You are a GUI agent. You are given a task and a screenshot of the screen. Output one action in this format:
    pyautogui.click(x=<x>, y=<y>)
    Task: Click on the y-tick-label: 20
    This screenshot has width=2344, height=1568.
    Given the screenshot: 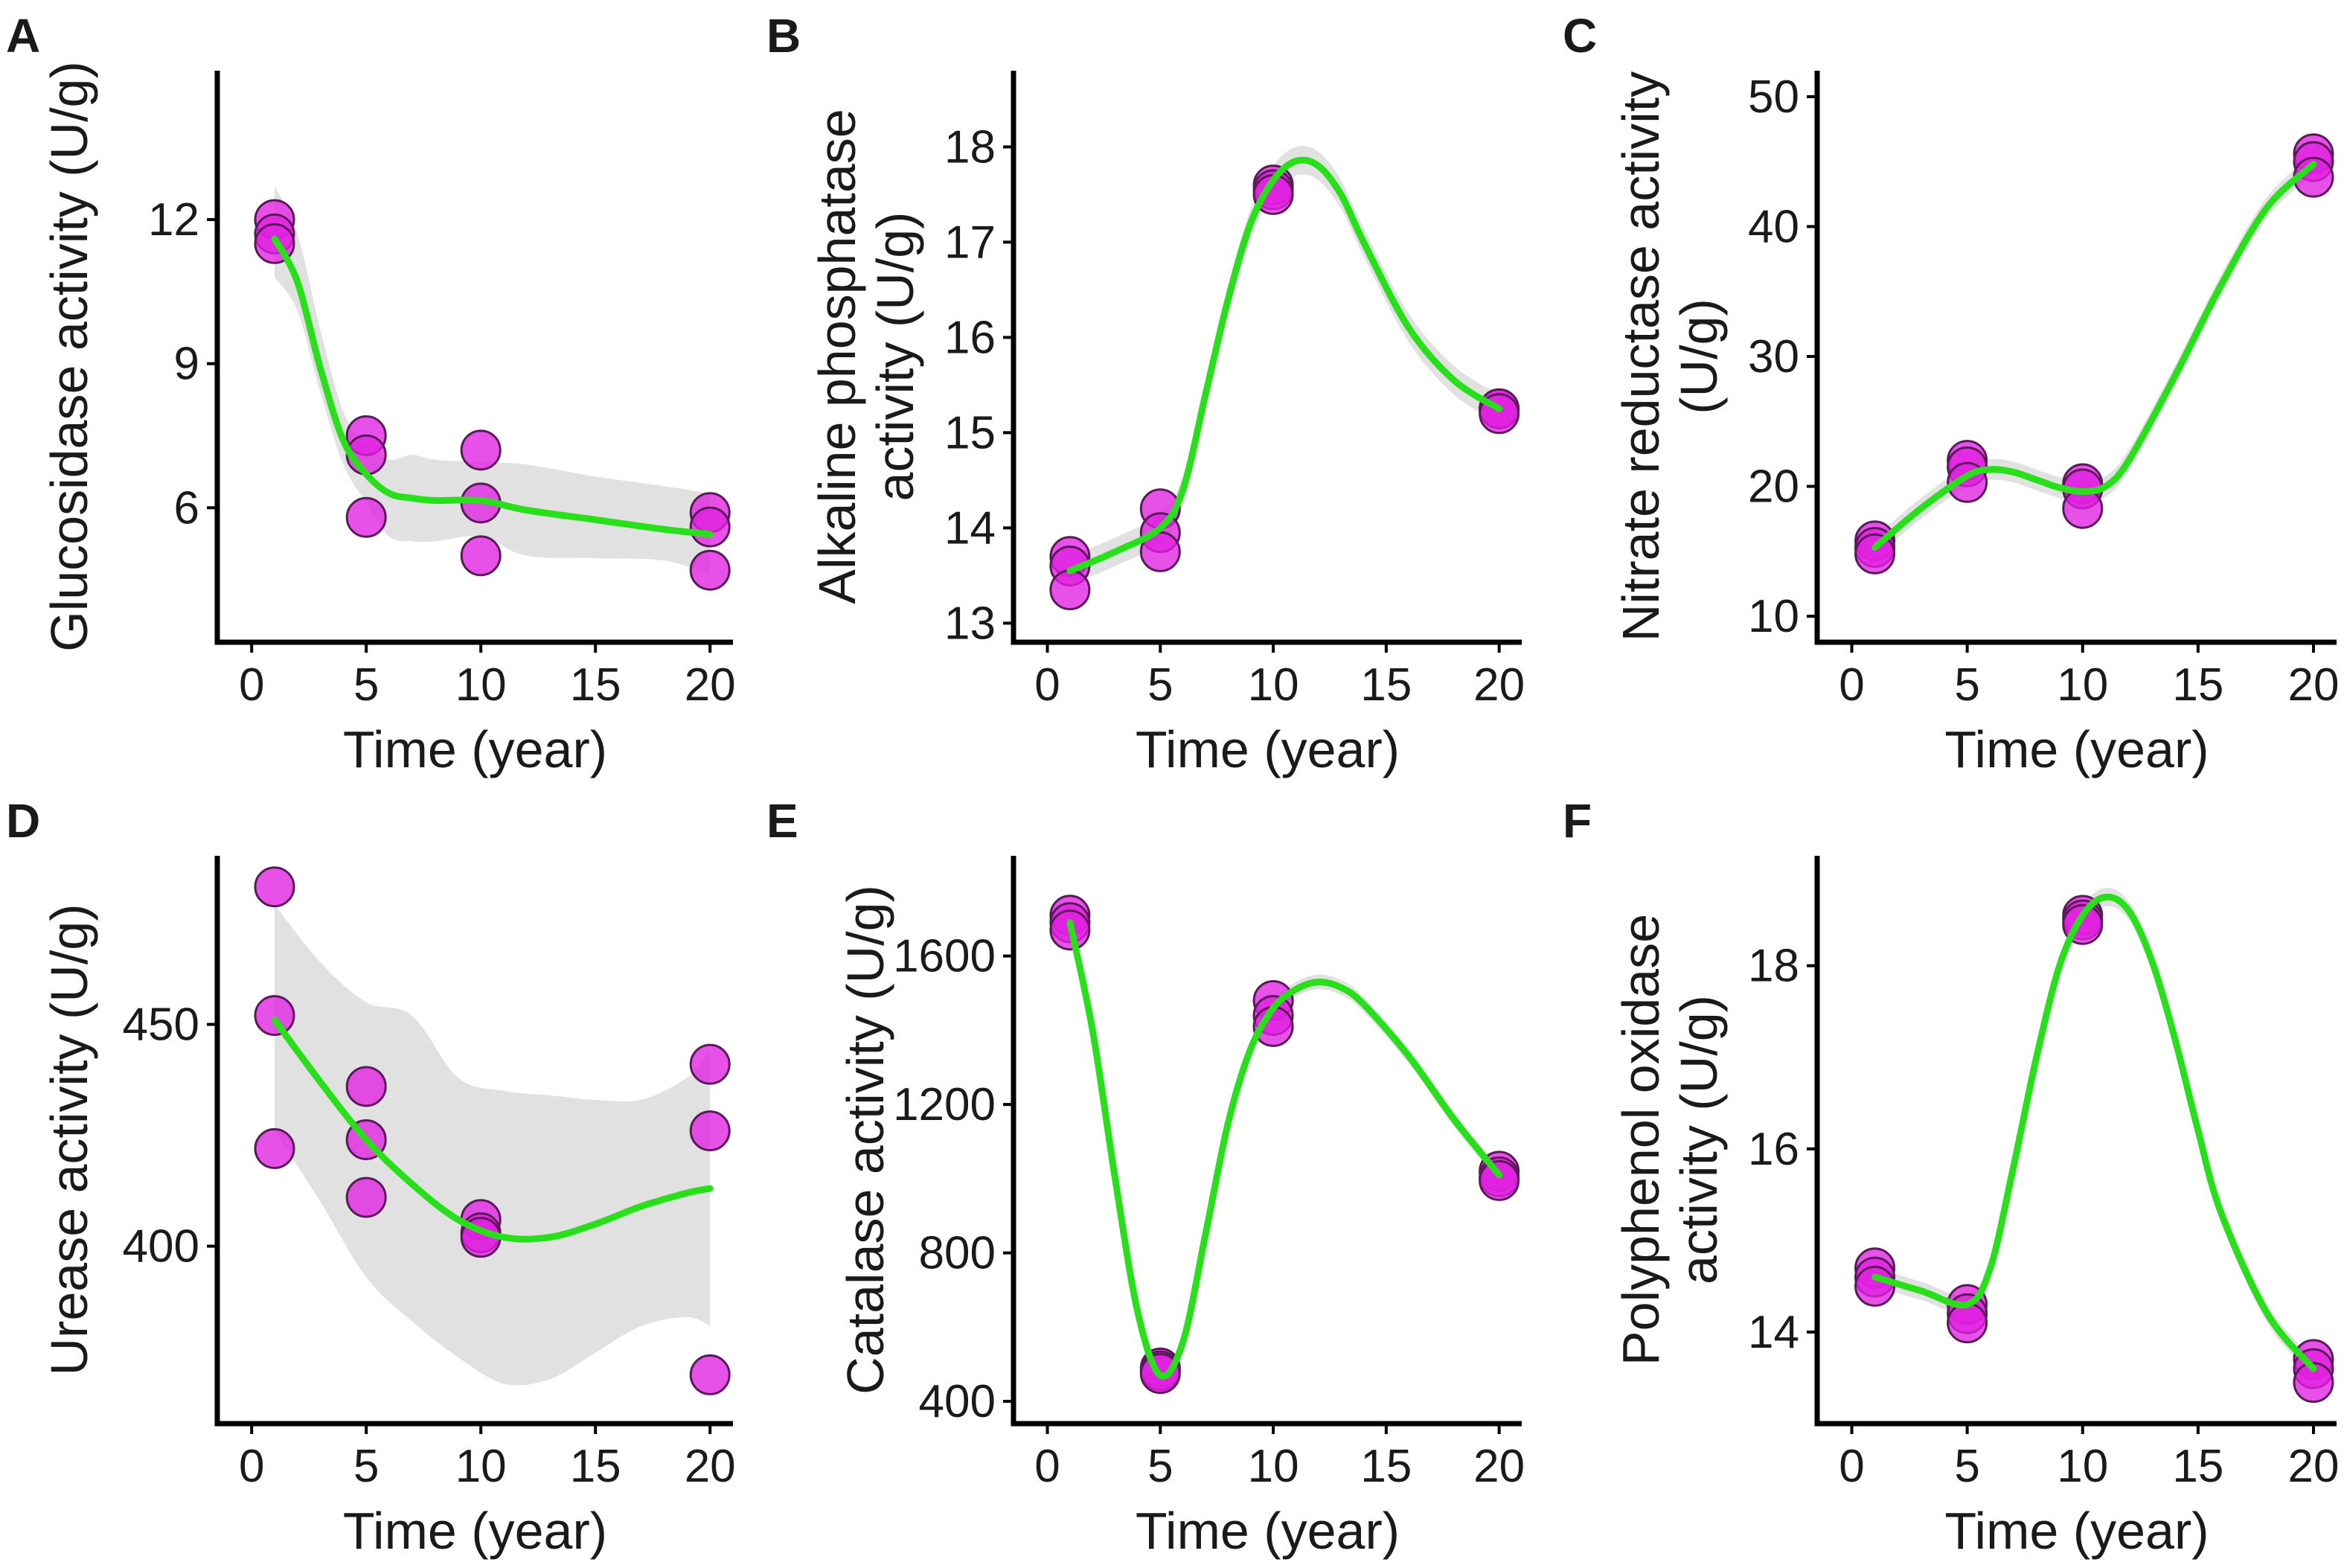 What is the action you would take?
    pyautogui.click(x=1773, y=487)
    